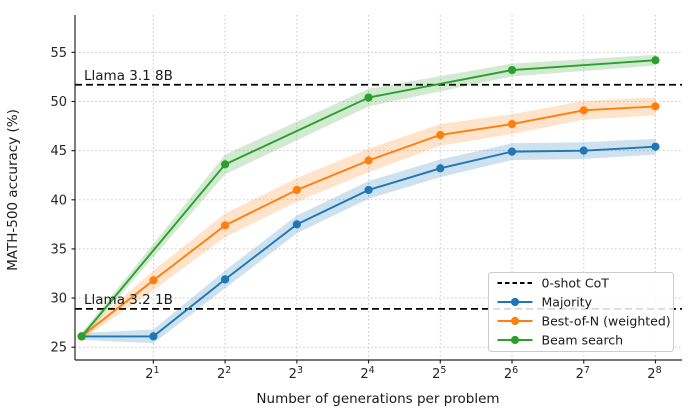 This screenshot has width=690, height=413. Describe the element at coordinates (576, 283) in the screenshot. I see `legend-label: 0-shot CoT` at that location.